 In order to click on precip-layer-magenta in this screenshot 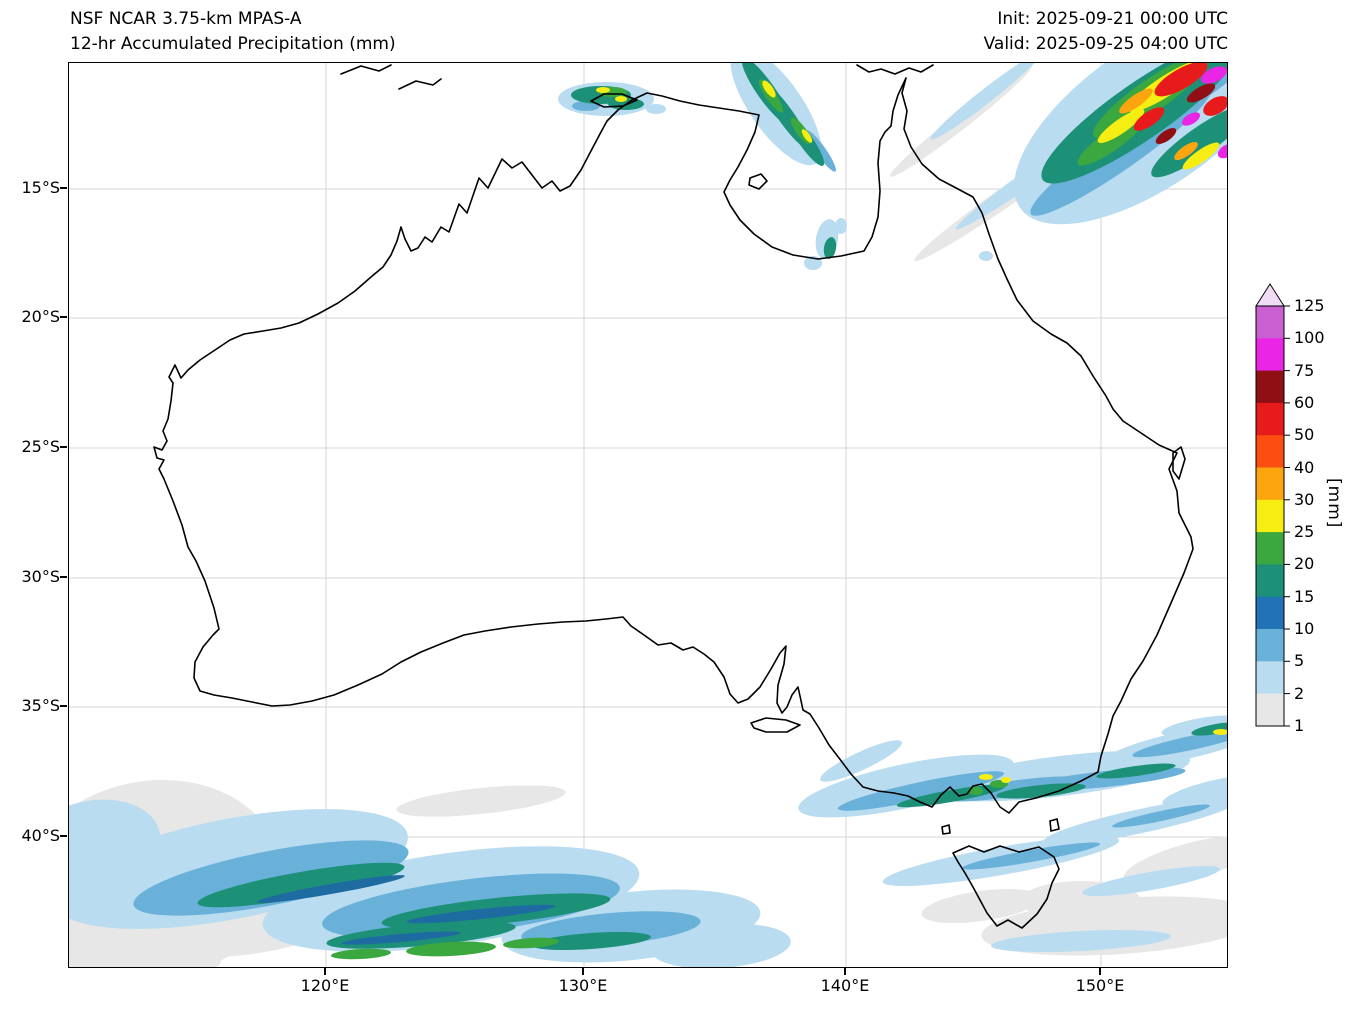, I will do `click(1204, 112)`.